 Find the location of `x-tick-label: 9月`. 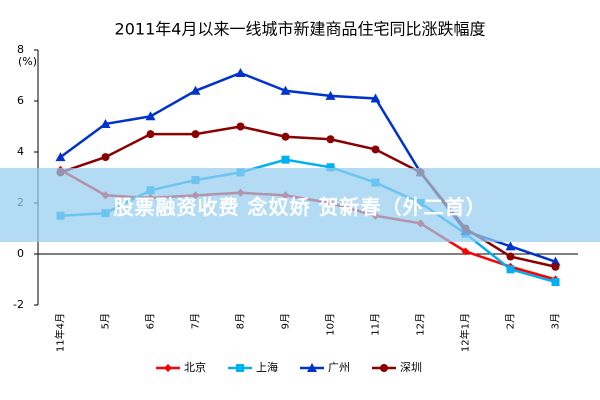

x-tick-label: 9月 is located at coordinates (286, 321).